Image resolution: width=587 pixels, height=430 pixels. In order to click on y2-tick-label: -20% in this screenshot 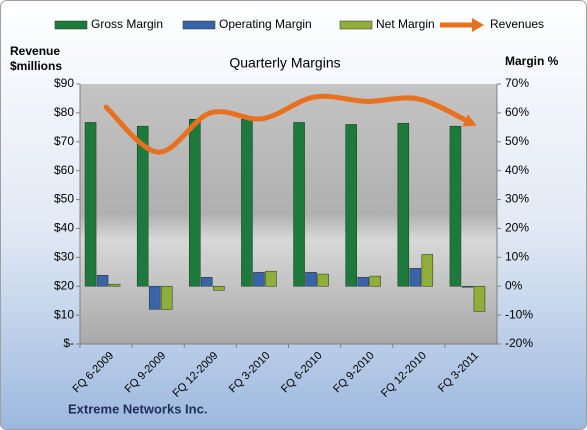, I will do `click(519, 343)`.